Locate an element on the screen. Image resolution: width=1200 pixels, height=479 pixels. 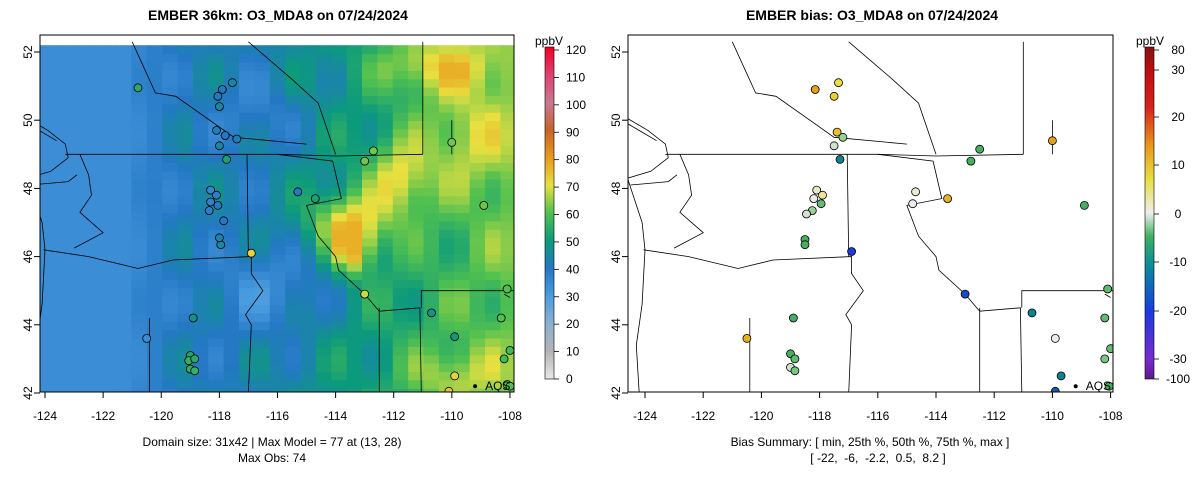
x-axis: -124 -122 -120 -118 -116 -114 -112 -110 -108 is located at coordinates (878, 407).